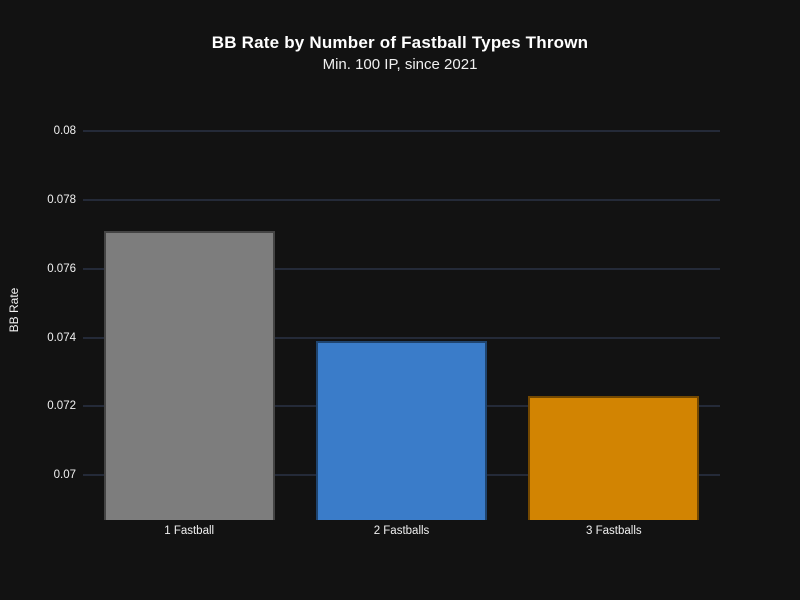 The height and width of the screenshot is (600, 800). I want to click on y-tick-label: 0.078, so click(61, 200).